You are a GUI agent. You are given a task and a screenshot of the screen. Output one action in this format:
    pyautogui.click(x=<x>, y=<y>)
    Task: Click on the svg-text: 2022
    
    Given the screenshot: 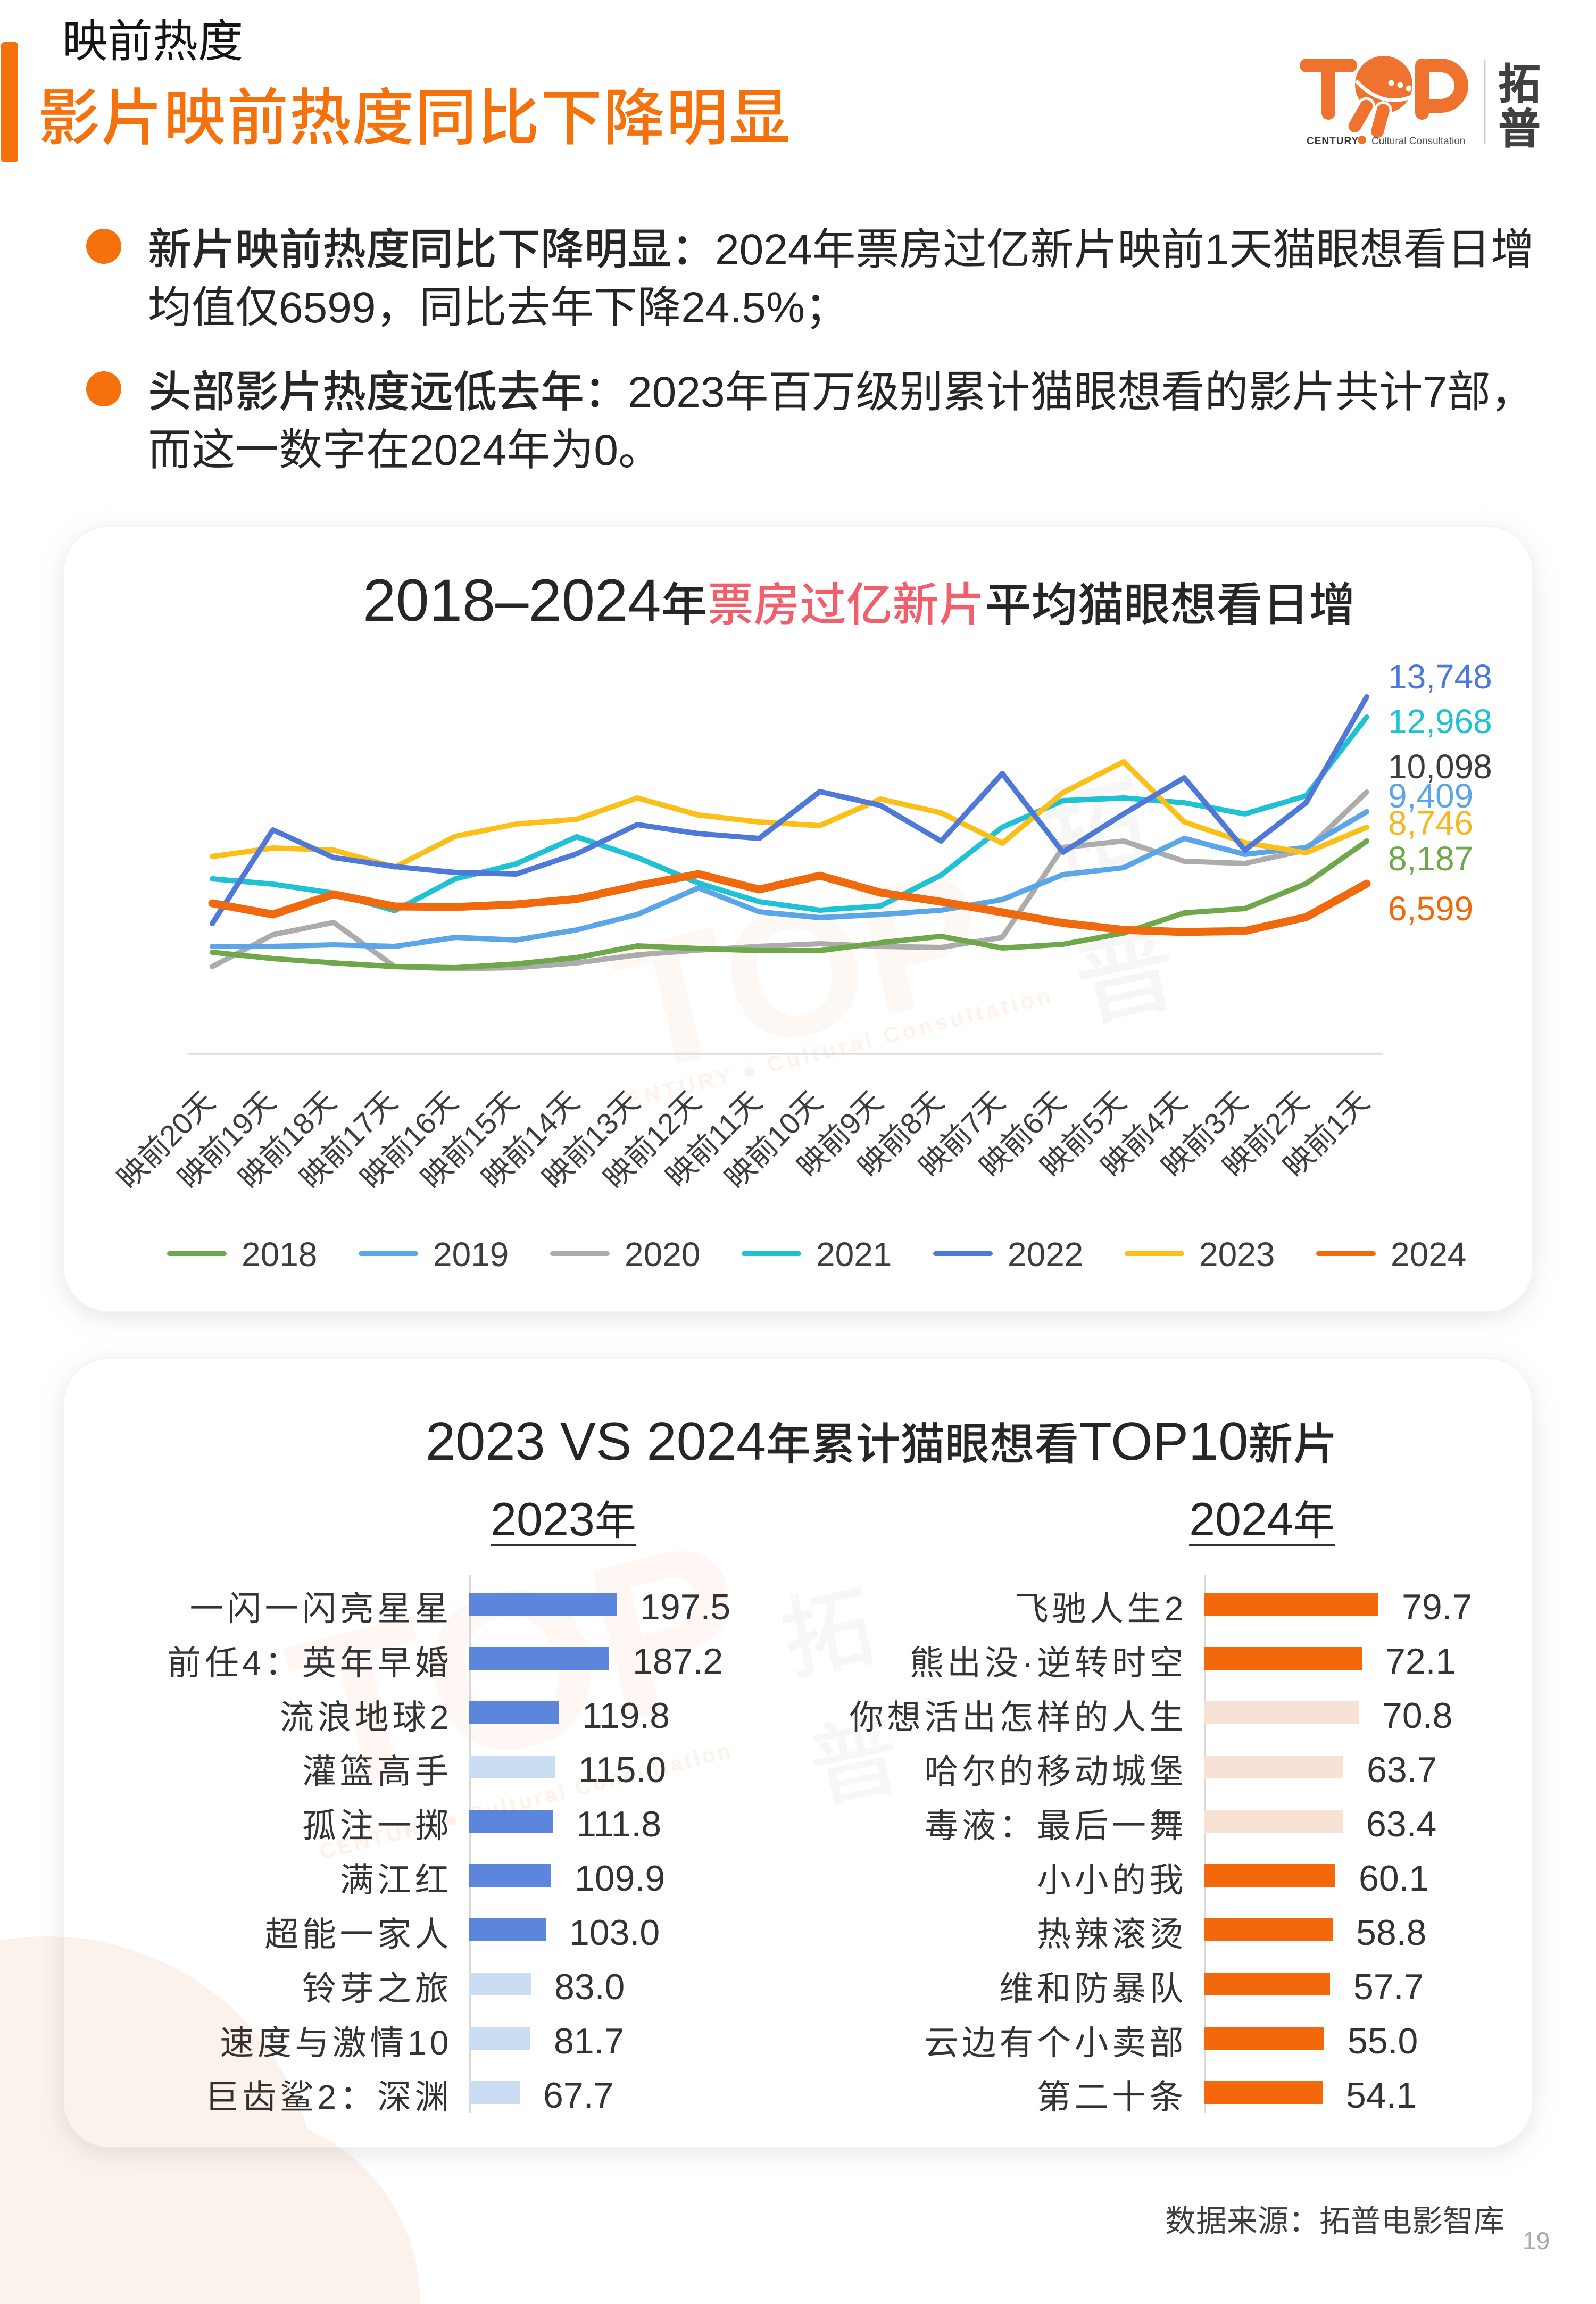 What is the action you would take?
    pyautogui.click(x=1045, y=1254)
    